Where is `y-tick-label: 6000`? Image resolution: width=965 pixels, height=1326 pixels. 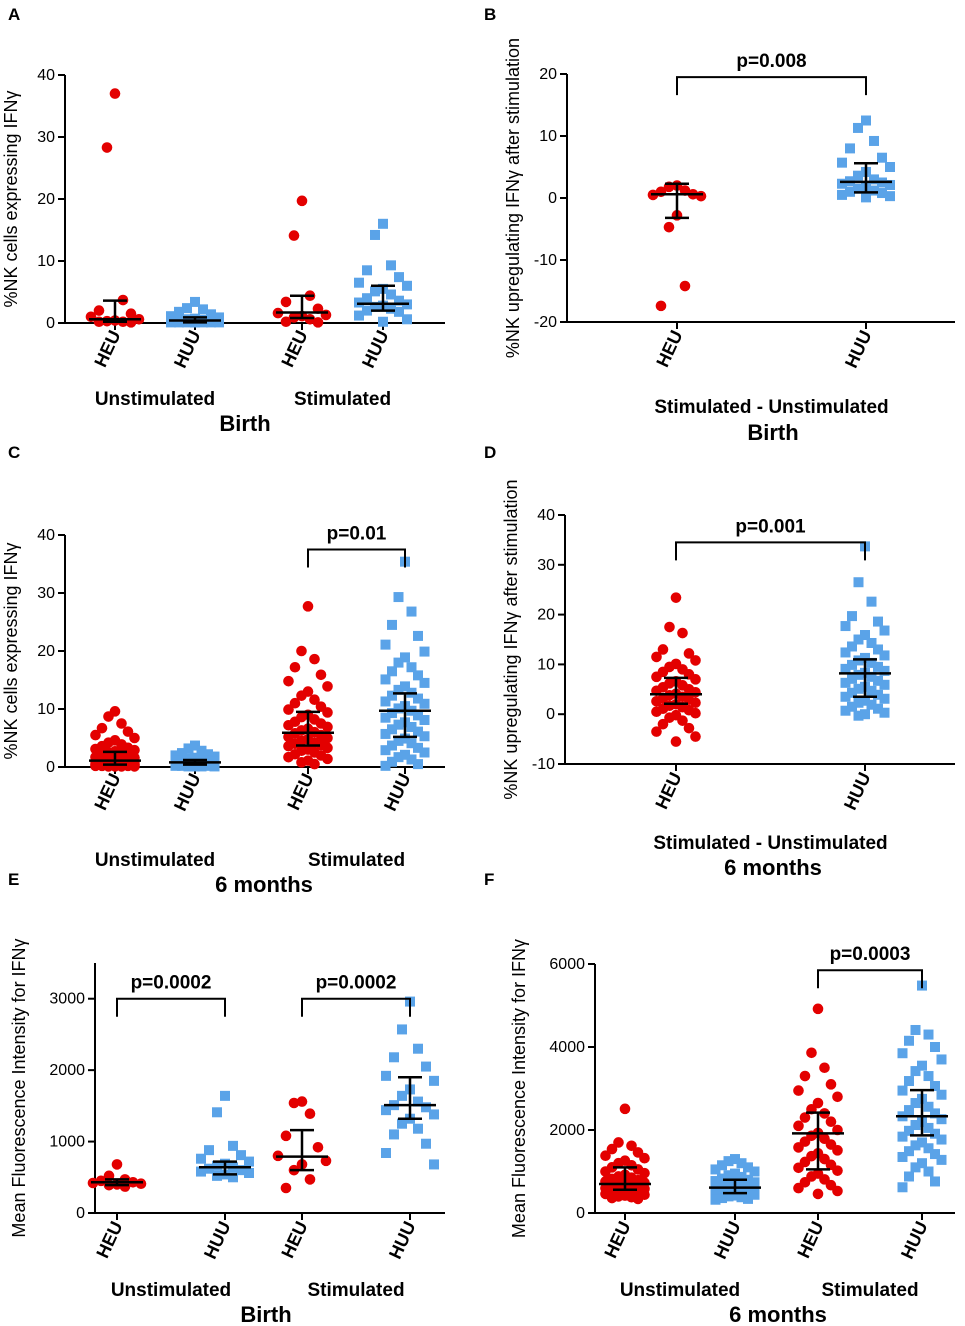
y-tick-label: 6000 is located at coordinates (567, 964).